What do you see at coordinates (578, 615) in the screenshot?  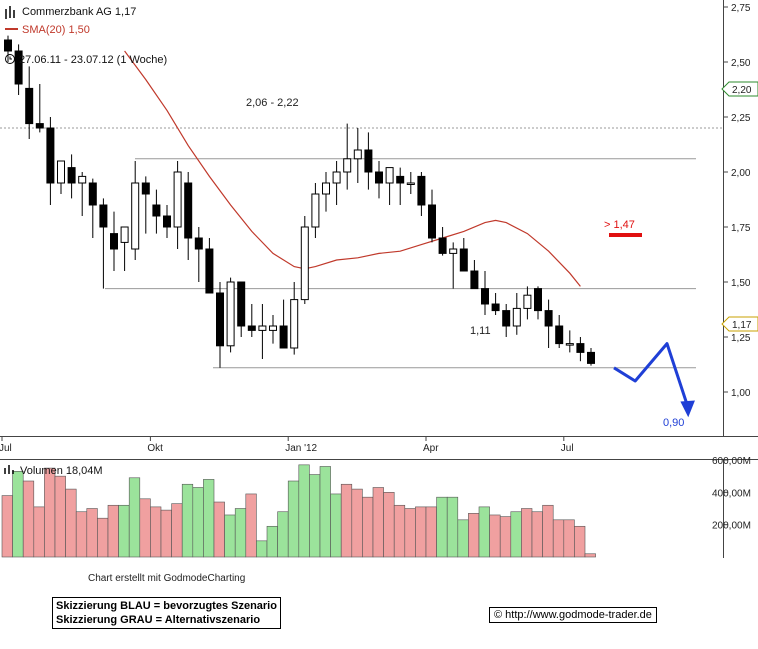 I see `source-url-text: http://www.godmode-trader.de` at bounding box center [578, 615].